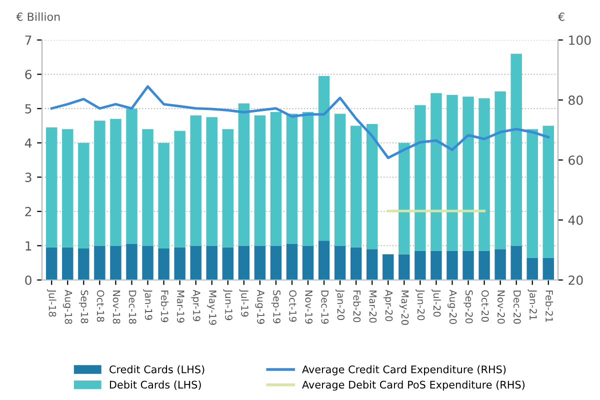 The height and width of the screenshot is (400, 600). Describe the element at coordinates (340, 304) in the screenshot. I see `x-tick-label: Jan-20` at that location.